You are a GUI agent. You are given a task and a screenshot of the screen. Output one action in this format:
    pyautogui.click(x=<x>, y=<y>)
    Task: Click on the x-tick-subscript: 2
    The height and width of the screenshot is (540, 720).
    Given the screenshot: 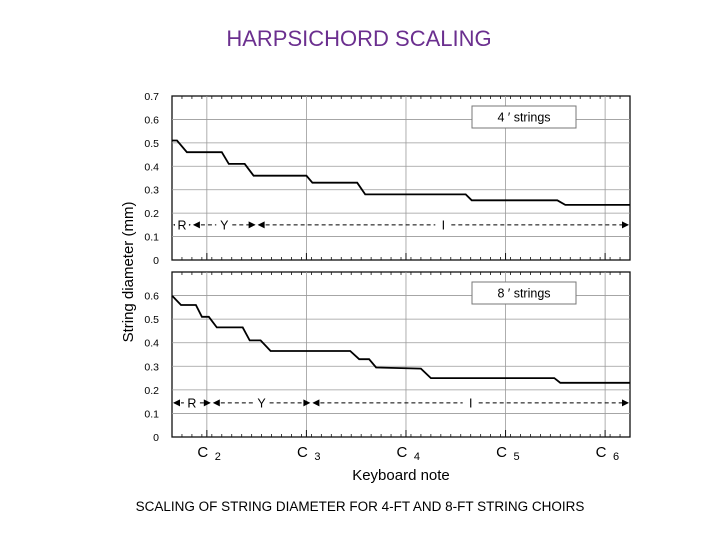 What is the action you would take?
    pyautogui.click(x=218, y=457)
    